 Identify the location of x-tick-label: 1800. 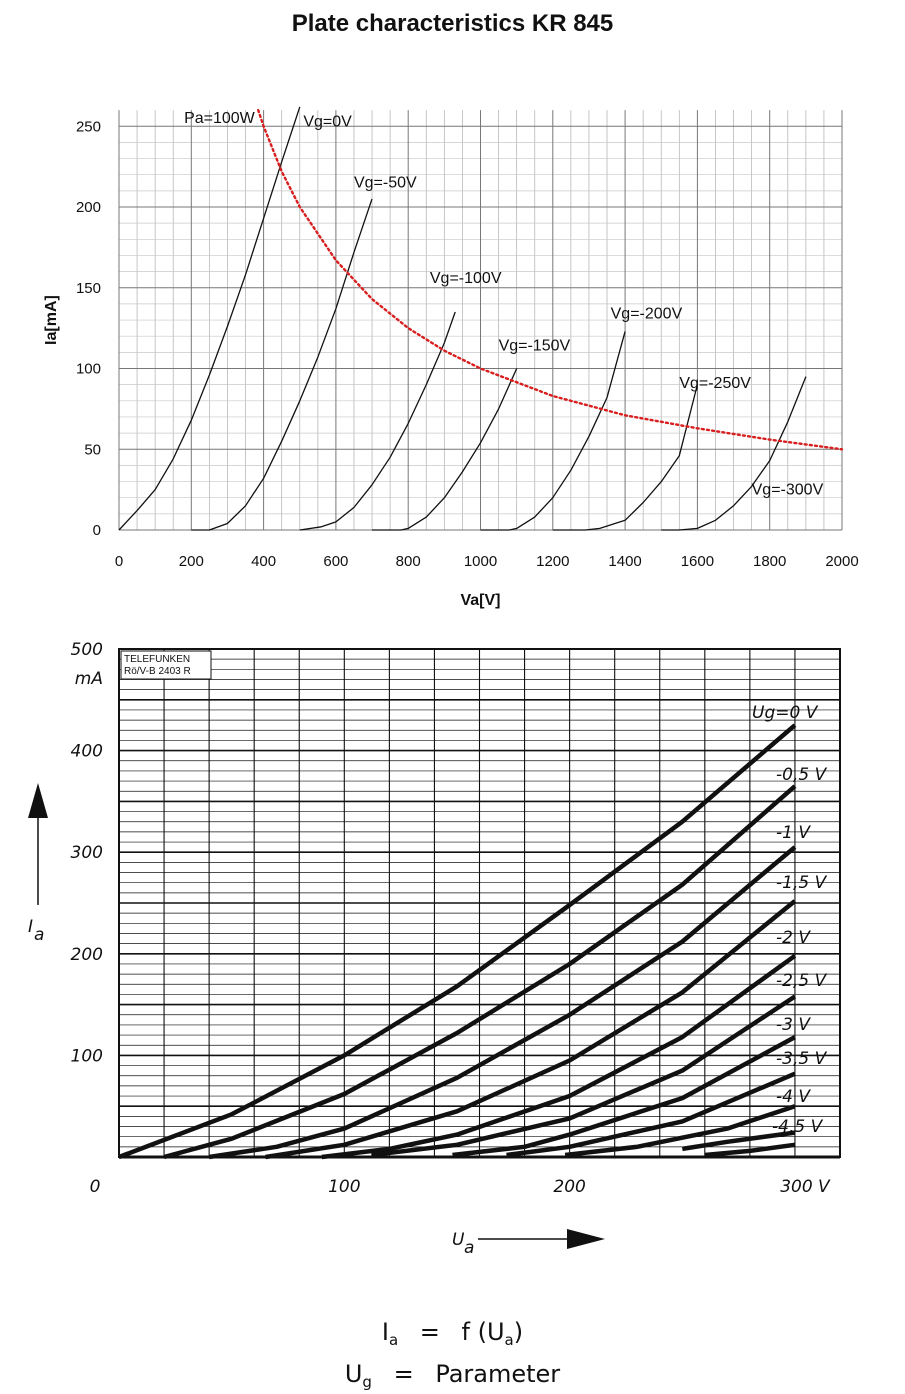
(769, 561).